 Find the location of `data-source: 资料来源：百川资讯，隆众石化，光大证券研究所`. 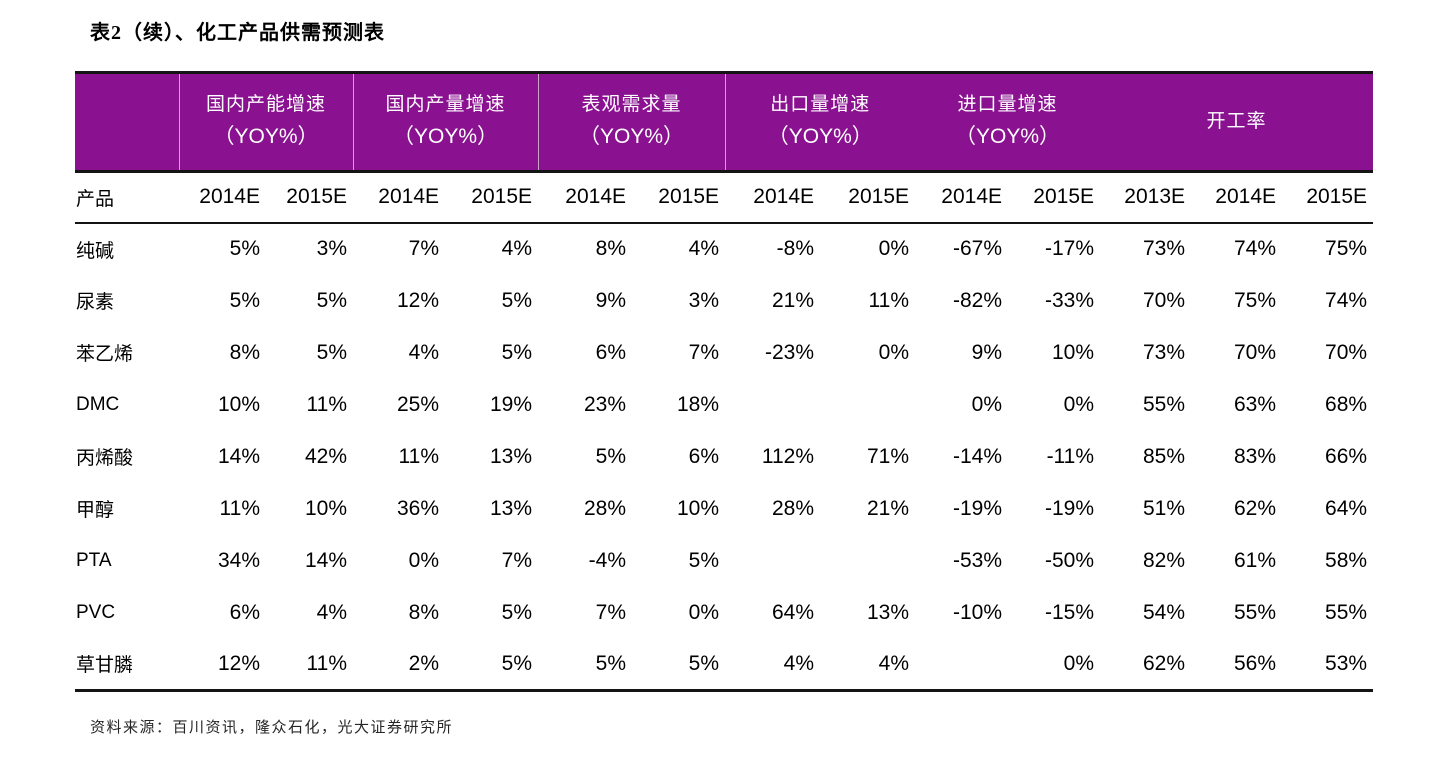

data-source: 资料来源：百川资讯，隆众石化，光大证券研究所 is located at coordinates (272, 727).